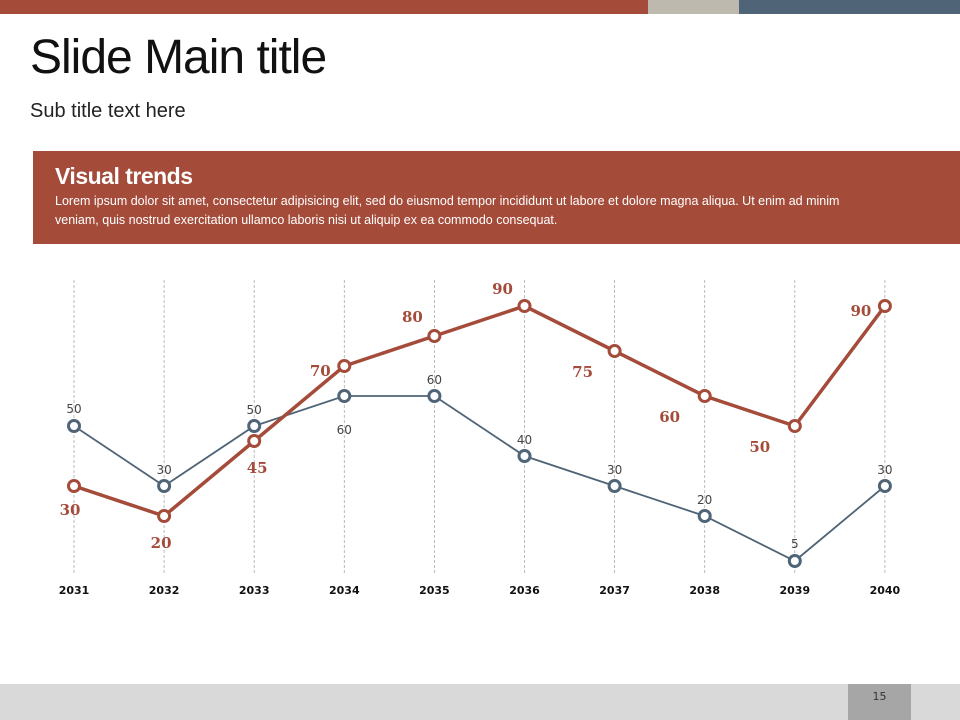 This screenshot has height=720, width=960. I want to click on page-number: 15, so click(879, 702).